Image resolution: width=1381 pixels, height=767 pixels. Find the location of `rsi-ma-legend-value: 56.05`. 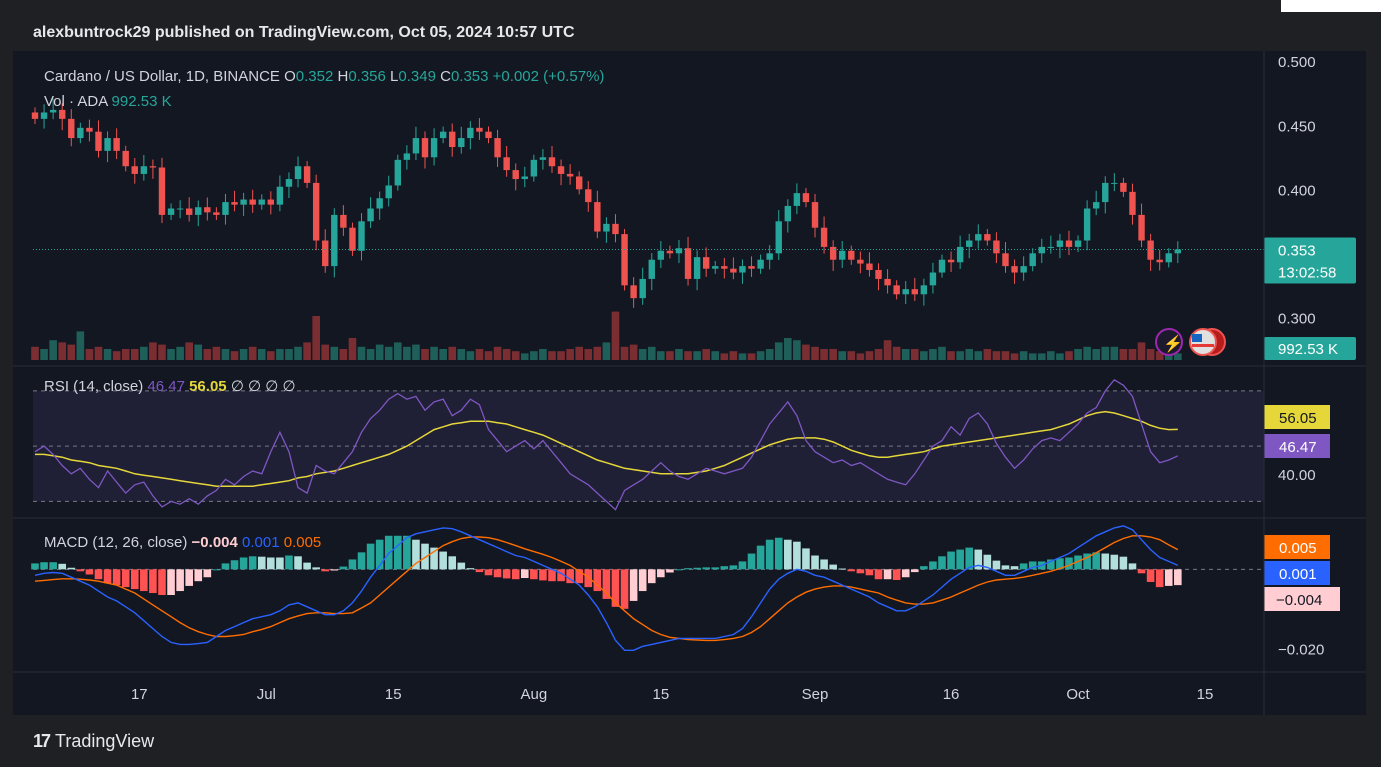

rsi-ma-legend-value: 56.05 is located at coordinates (210, 386).